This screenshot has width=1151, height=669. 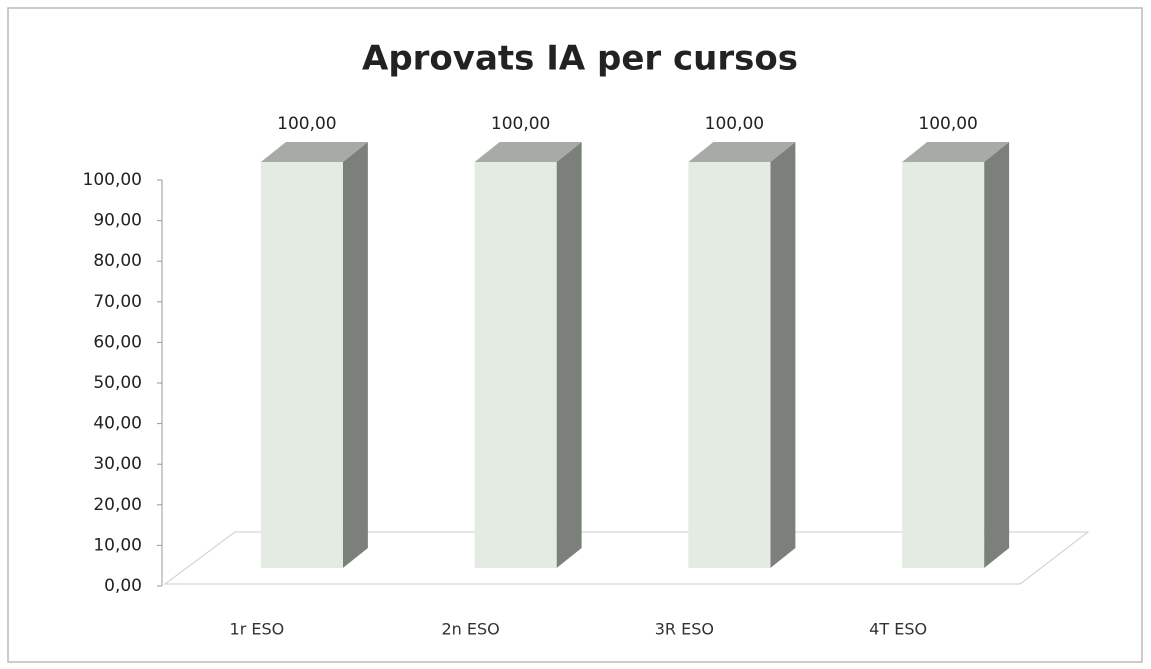 I want to click on x-tick-label: 1r ESO, so click(x=257, y=629).